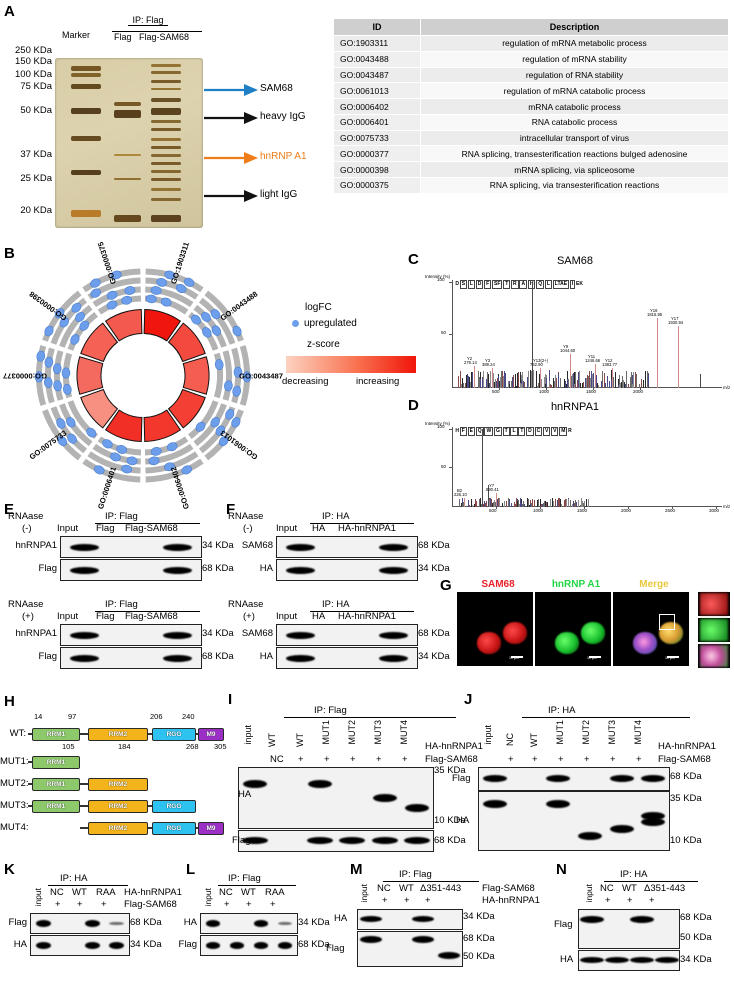  I want to click on panelM-size-flag-1: 50 KDa, so click(479, 956).